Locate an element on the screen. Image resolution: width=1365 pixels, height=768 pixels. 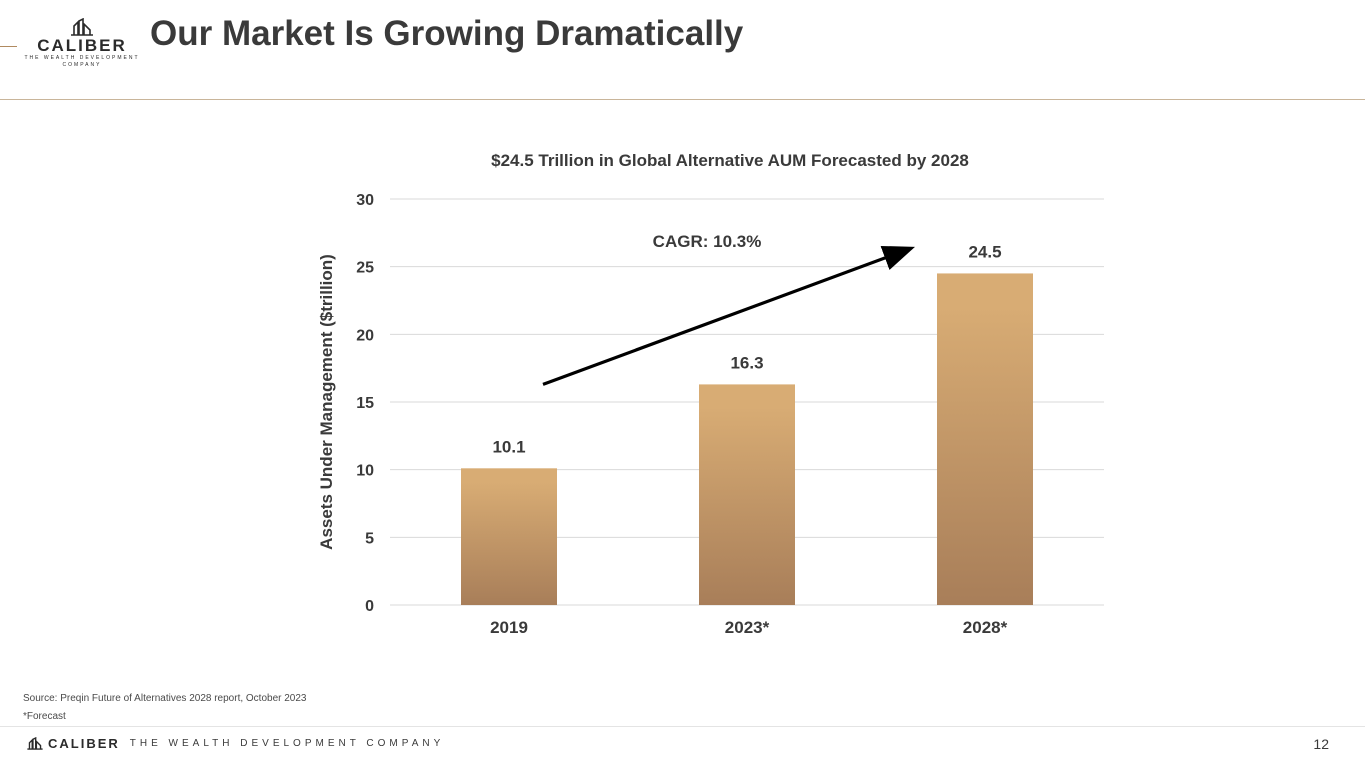
caliber-logo: CALIBER THE WEALTH DEVELOPMENT COMPANY is located at coordinates (82, 43).